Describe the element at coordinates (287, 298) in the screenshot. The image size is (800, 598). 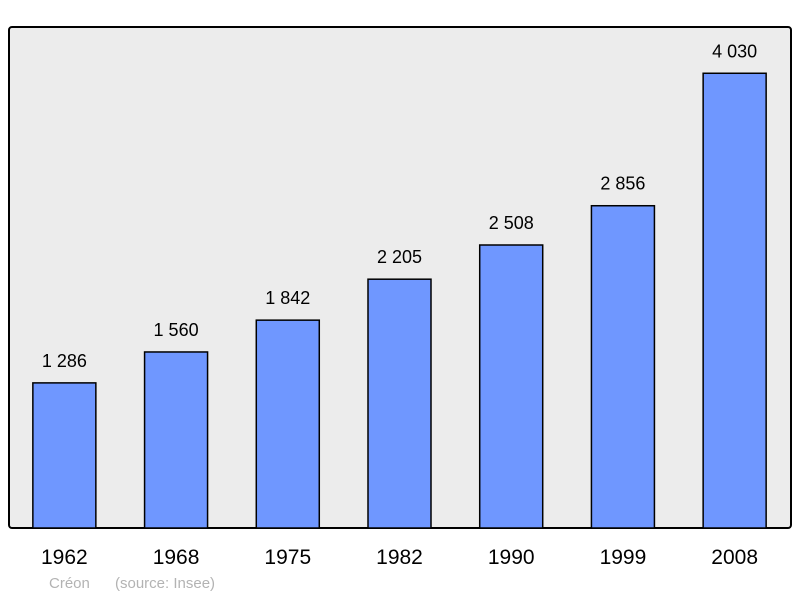
I see `data-label-1975: 1 842` at that location.